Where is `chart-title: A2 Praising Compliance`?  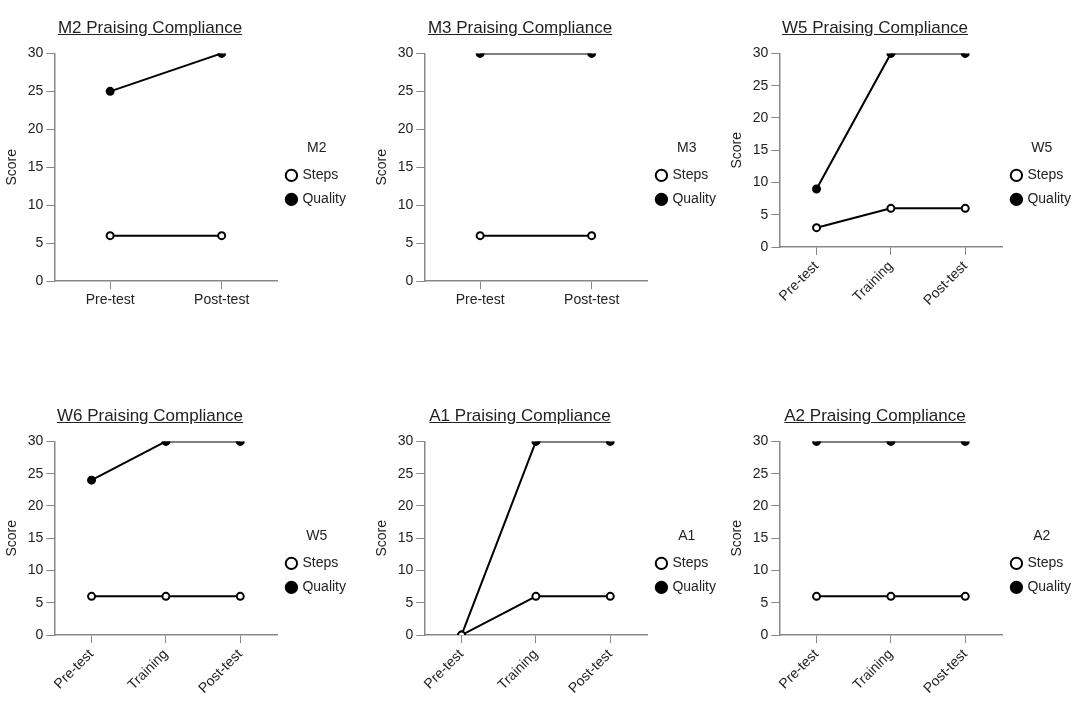 chart-title: A2 Praising Compliance is located at coordinates (875, 416).